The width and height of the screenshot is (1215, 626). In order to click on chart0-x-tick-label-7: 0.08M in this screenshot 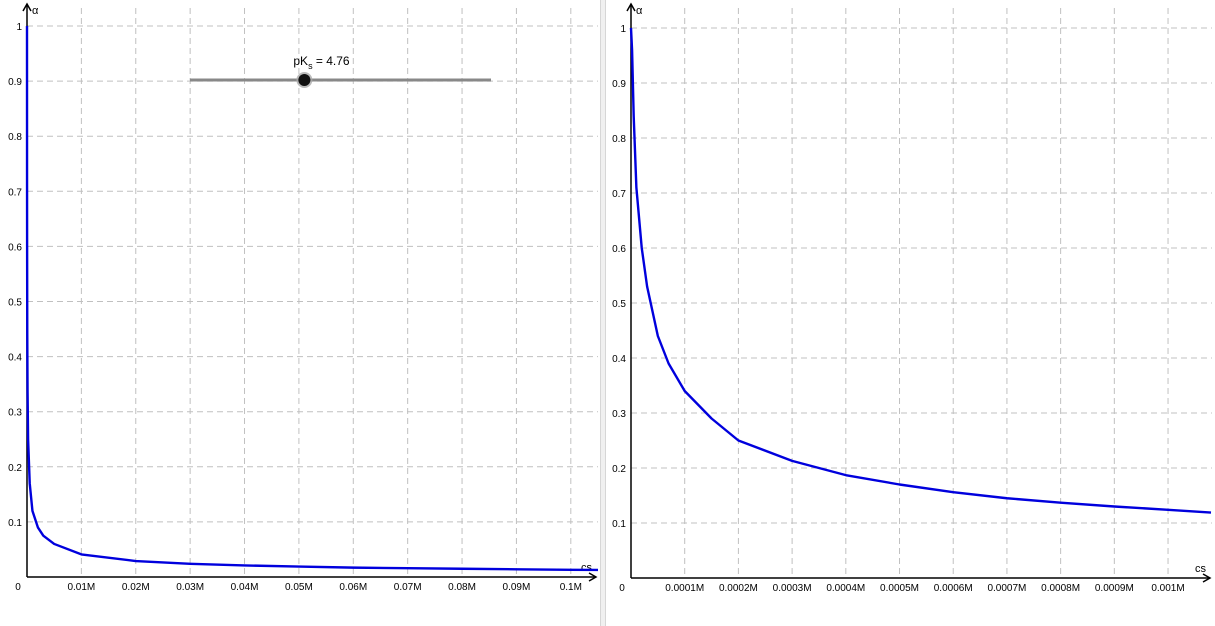, I will do `click(462, 587)`.